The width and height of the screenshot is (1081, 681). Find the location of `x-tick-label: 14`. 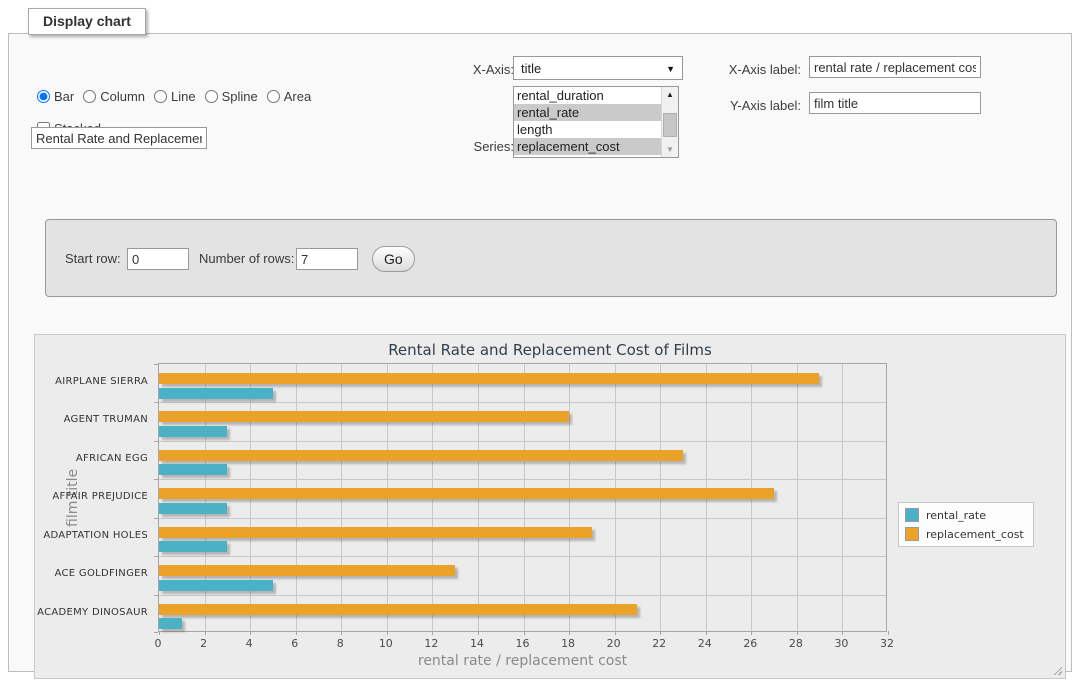

x-tick-label: 14 is located at coordinates (476, 643).